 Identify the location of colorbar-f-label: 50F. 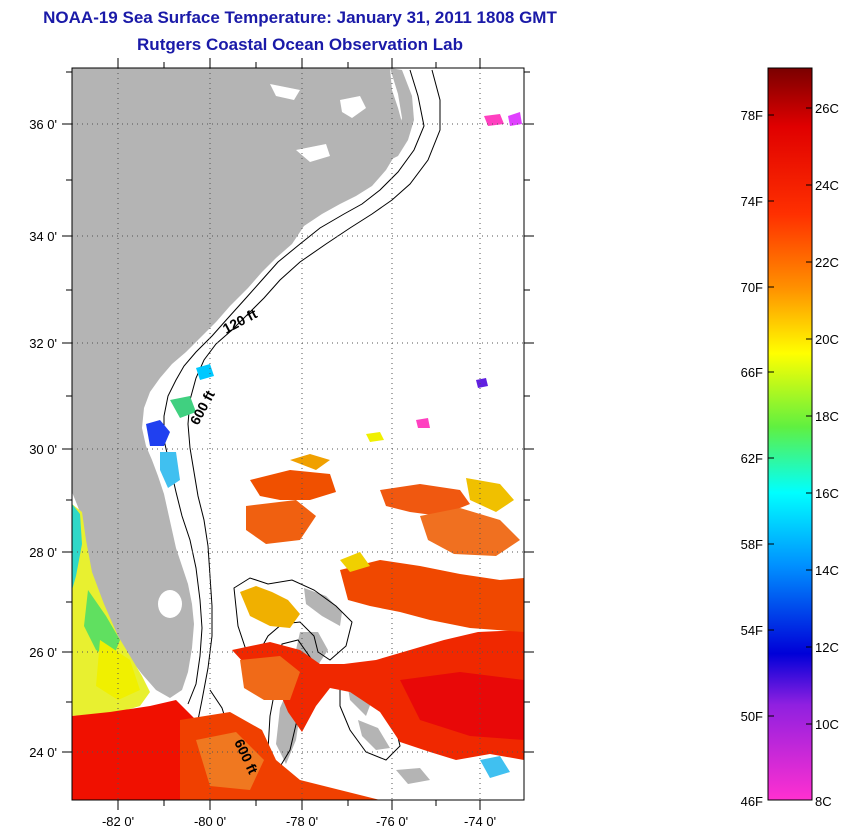
(752, 716).